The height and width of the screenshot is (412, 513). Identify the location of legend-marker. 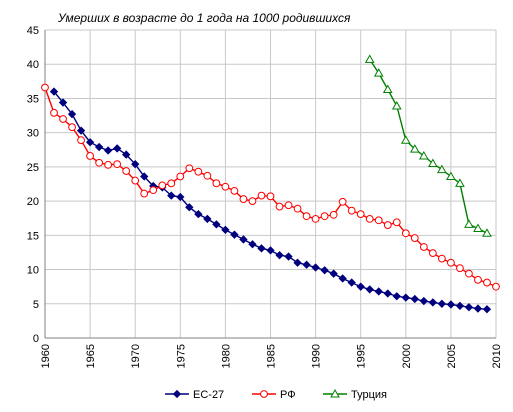
(335, 393).